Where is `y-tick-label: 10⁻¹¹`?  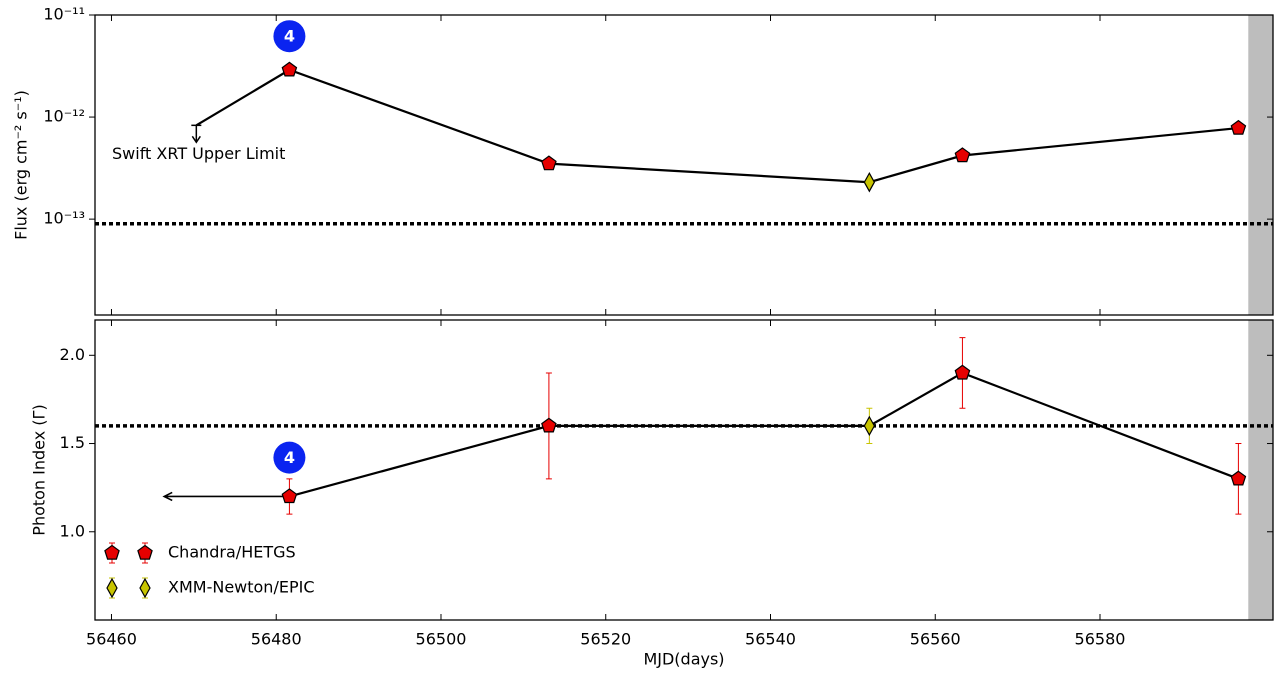
y-tick-label: 10⁻¹¹ is located at coordinates (64, 14).